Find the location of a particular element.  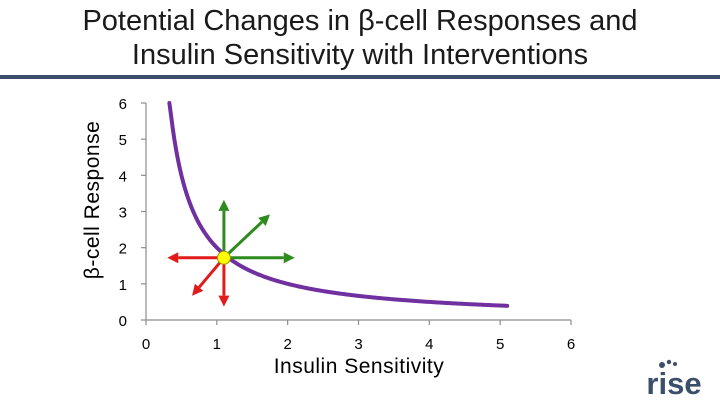

arrow-right is located at coordinates (259, 258).